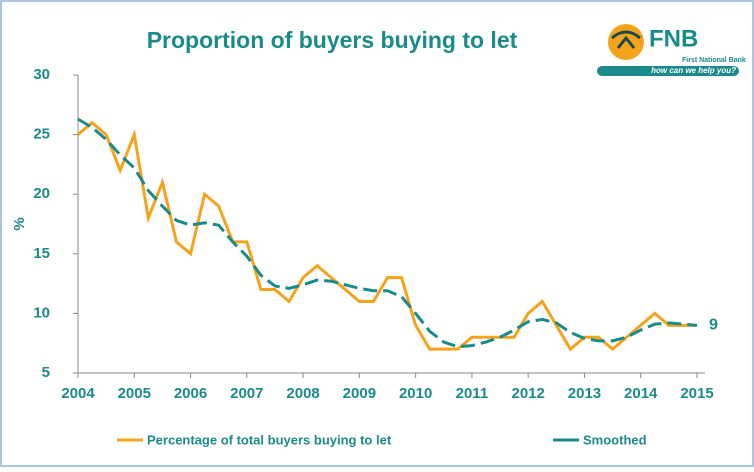 The width and height of the screenshot is (754, 472). What do you see at coordinates (134, 393) in the screenshot?
I see `x-tick-label: 2005` at bounding box center [134, 393].